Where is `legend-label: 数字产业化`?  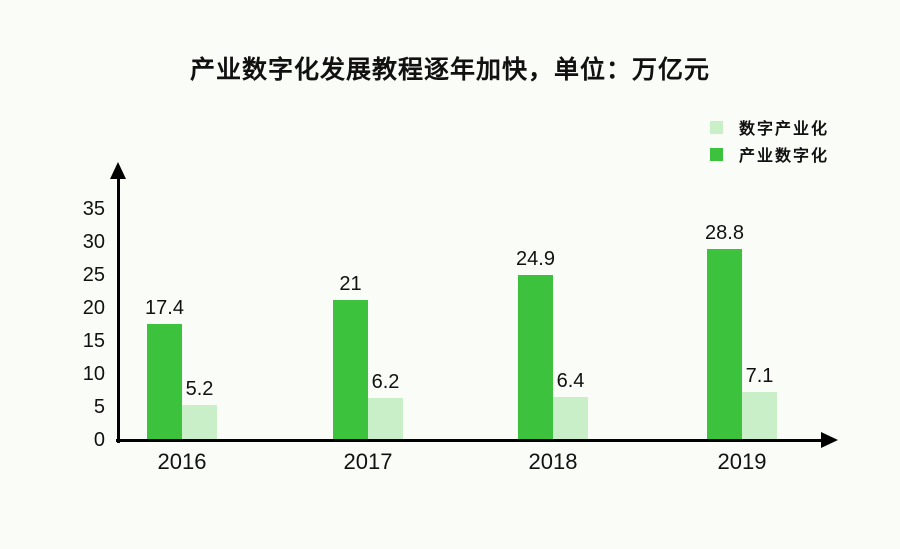
legend-label: 数字产业化 is located at coordinates (784, 129).